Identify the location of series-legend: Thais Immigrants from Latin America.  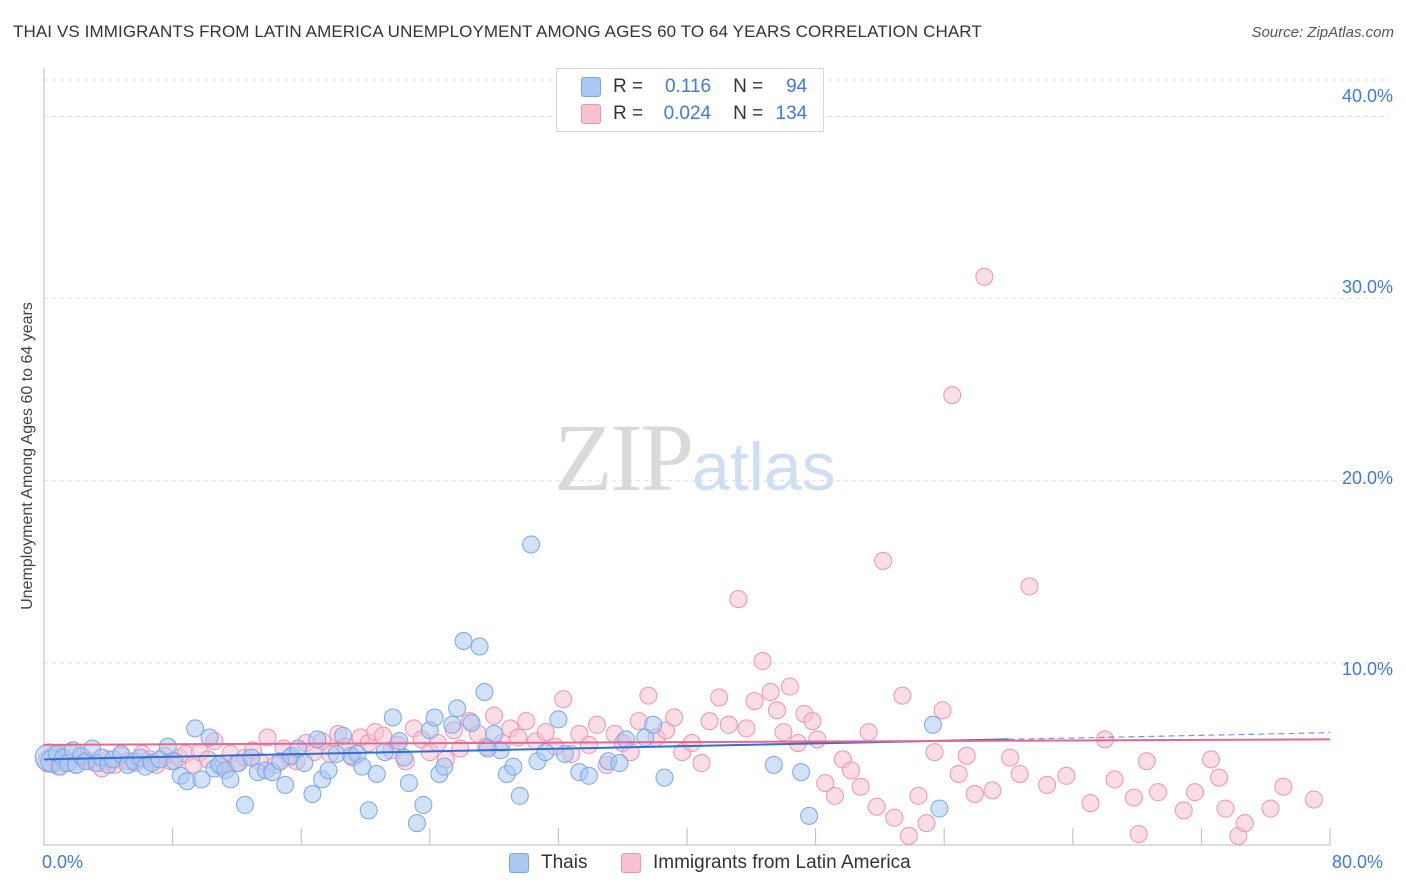
(703, 865).